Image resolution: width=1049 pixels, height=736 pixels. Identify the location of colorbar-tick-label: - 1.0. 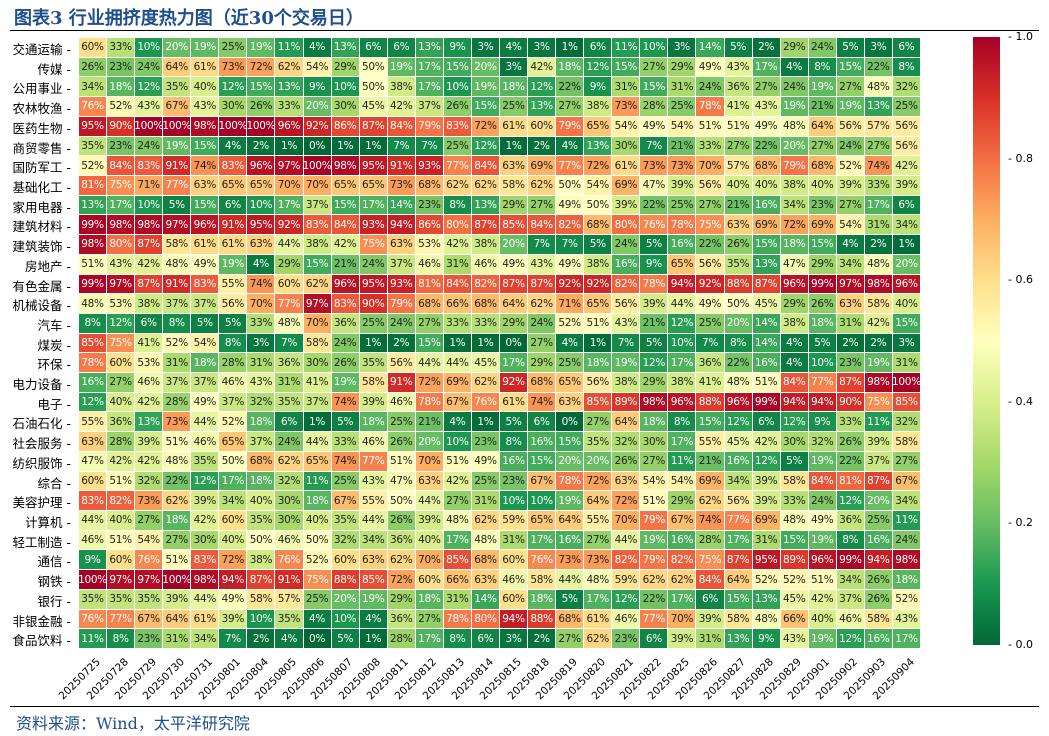
(1020, 36).